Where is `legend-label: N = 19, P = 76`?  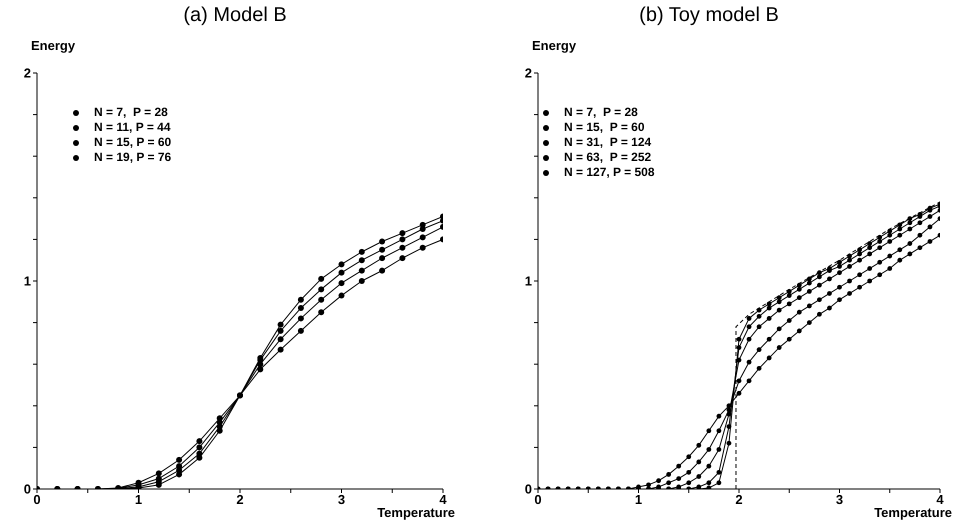 legend-label: N = 19, P = 76 is located at coordinates (133, 157).